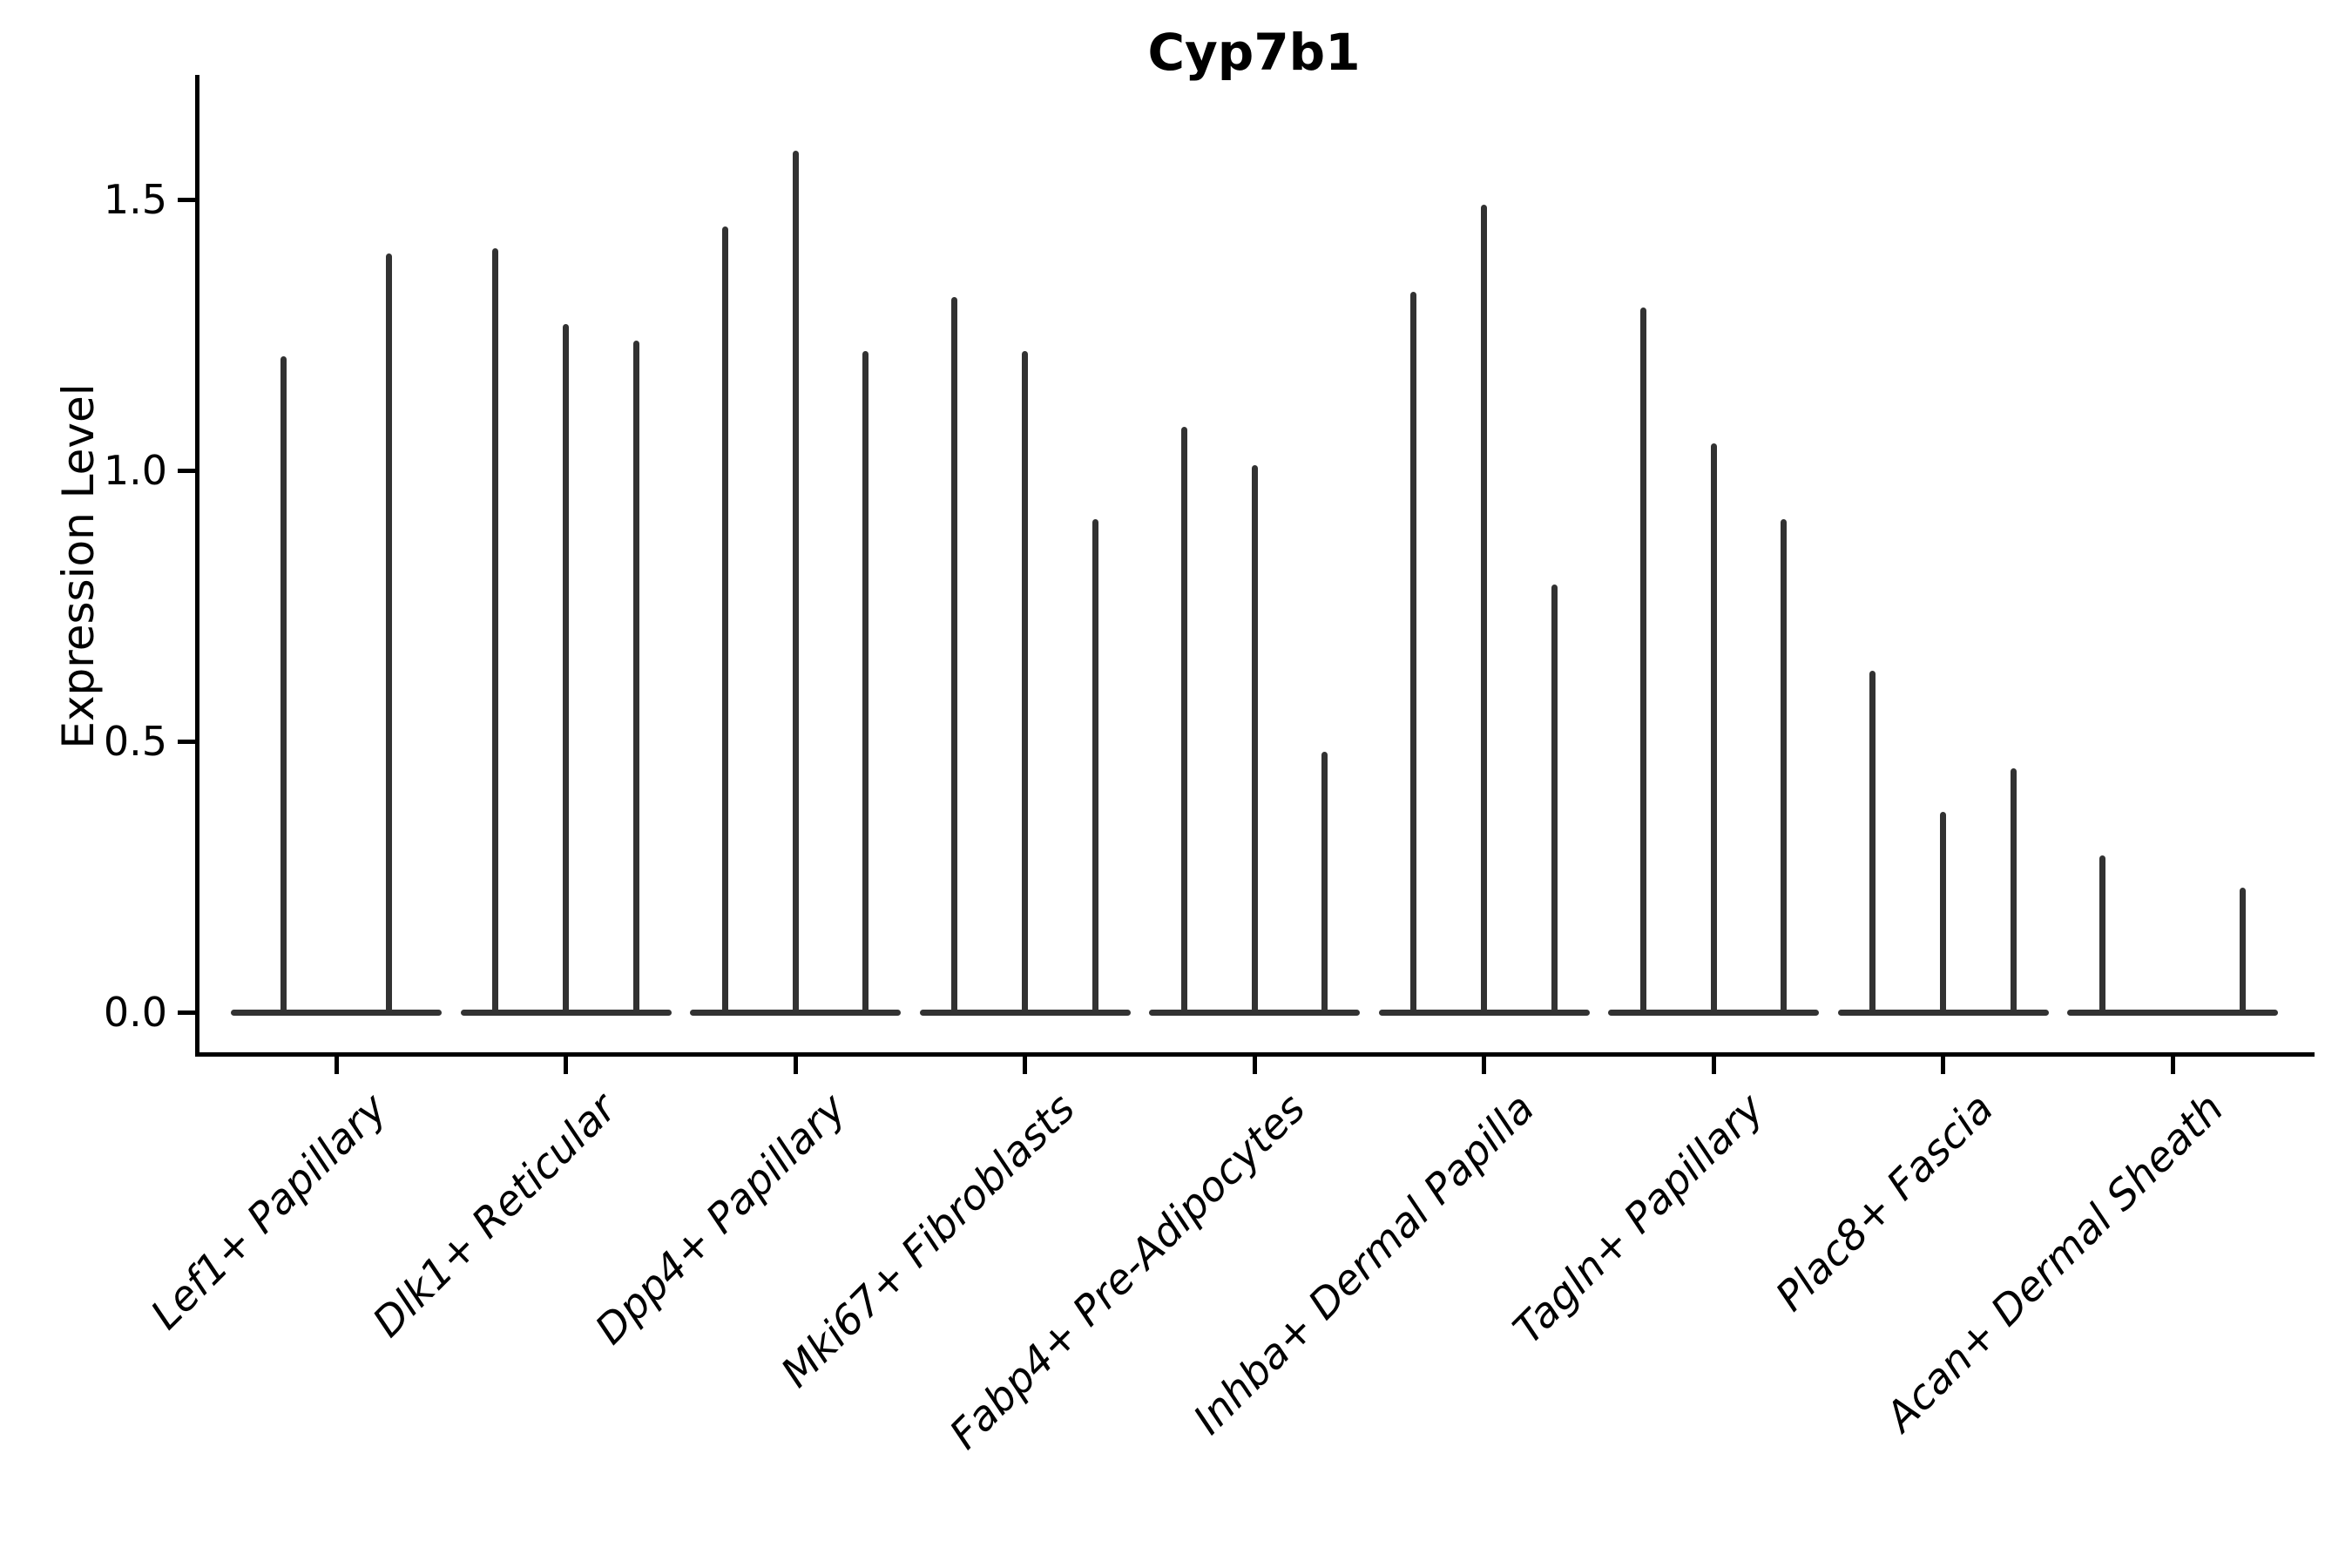 The image size is (2352, 1568). Describe the element at coordinates (268, 1212) in the screenshot. I see `x-tick-label: Lef1+ Papillary` at that location.